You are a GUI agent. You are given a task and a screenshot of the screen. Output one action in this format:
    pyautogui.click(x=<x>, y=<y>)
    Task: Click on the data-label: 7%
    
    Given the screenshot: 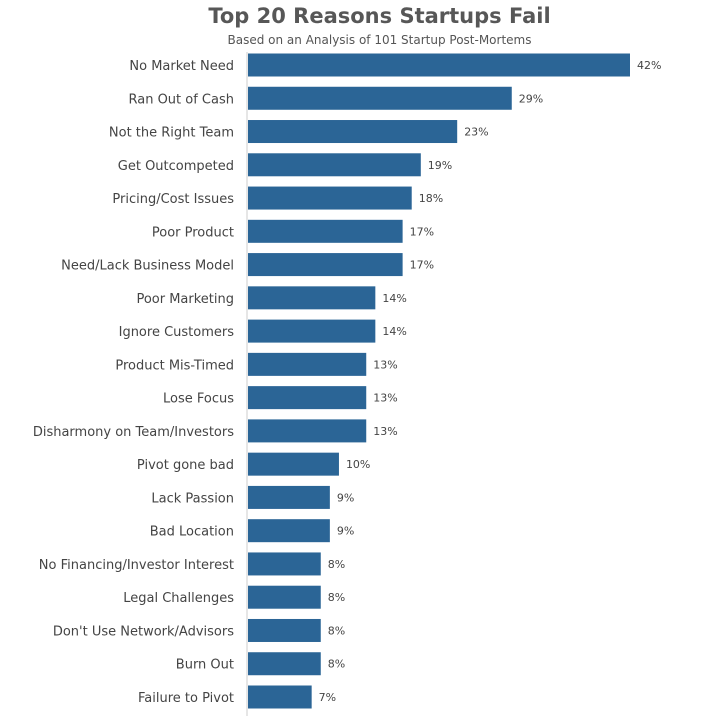 What is the action you would take?
    pyautogui.click(x=327, y=697)
    